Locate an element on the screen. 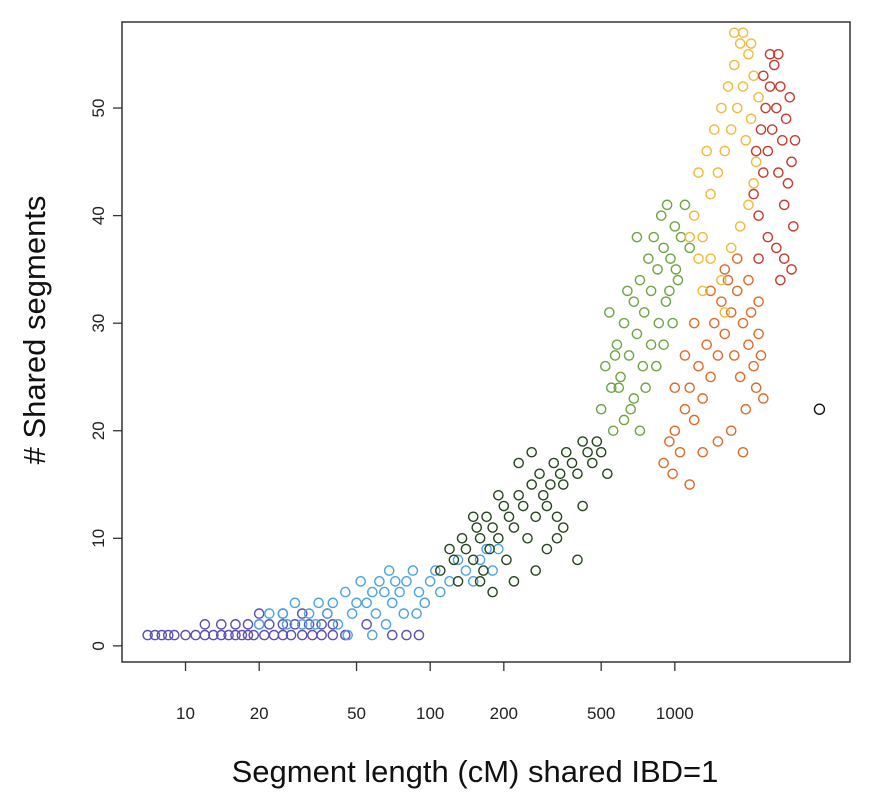 The height and width of the screenshot is (807, 888). y-tick-label: 10 is located at coordinates (98, 538).